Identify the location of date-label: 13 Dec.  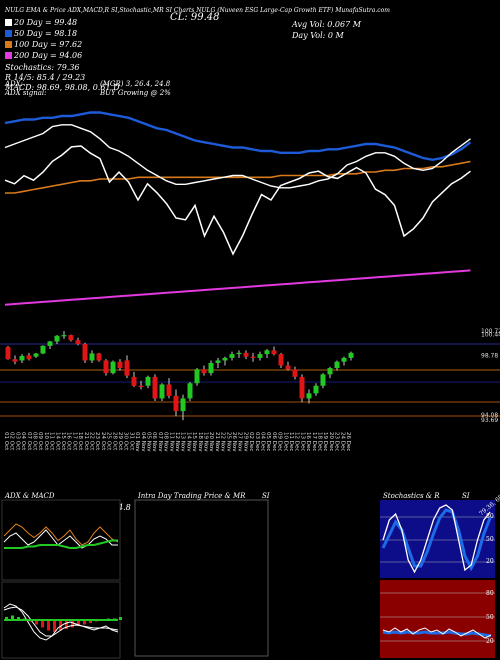
(302, 441).